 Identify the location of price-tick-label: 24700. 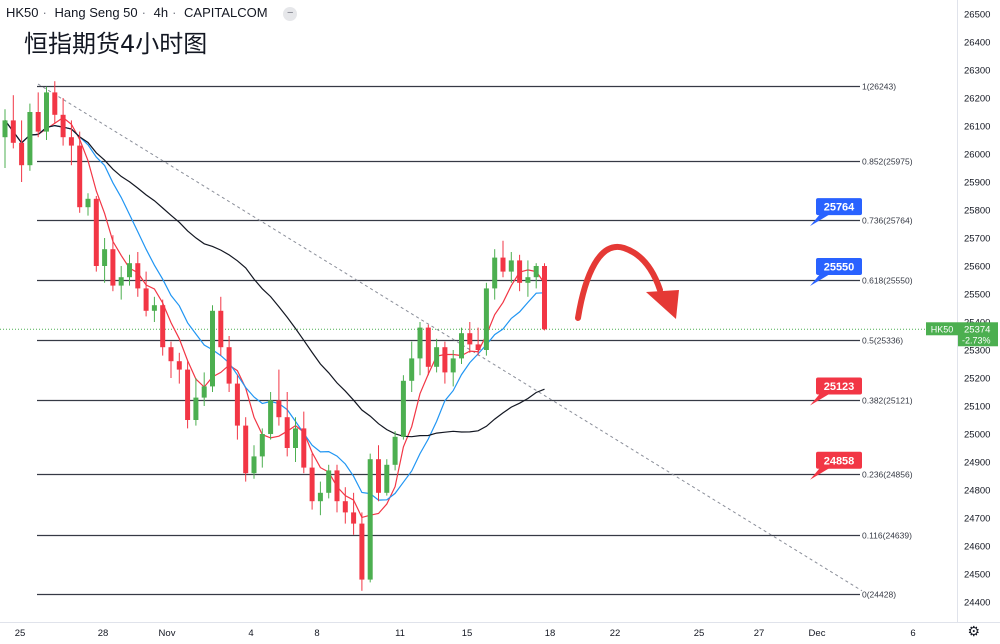
(977, 519).